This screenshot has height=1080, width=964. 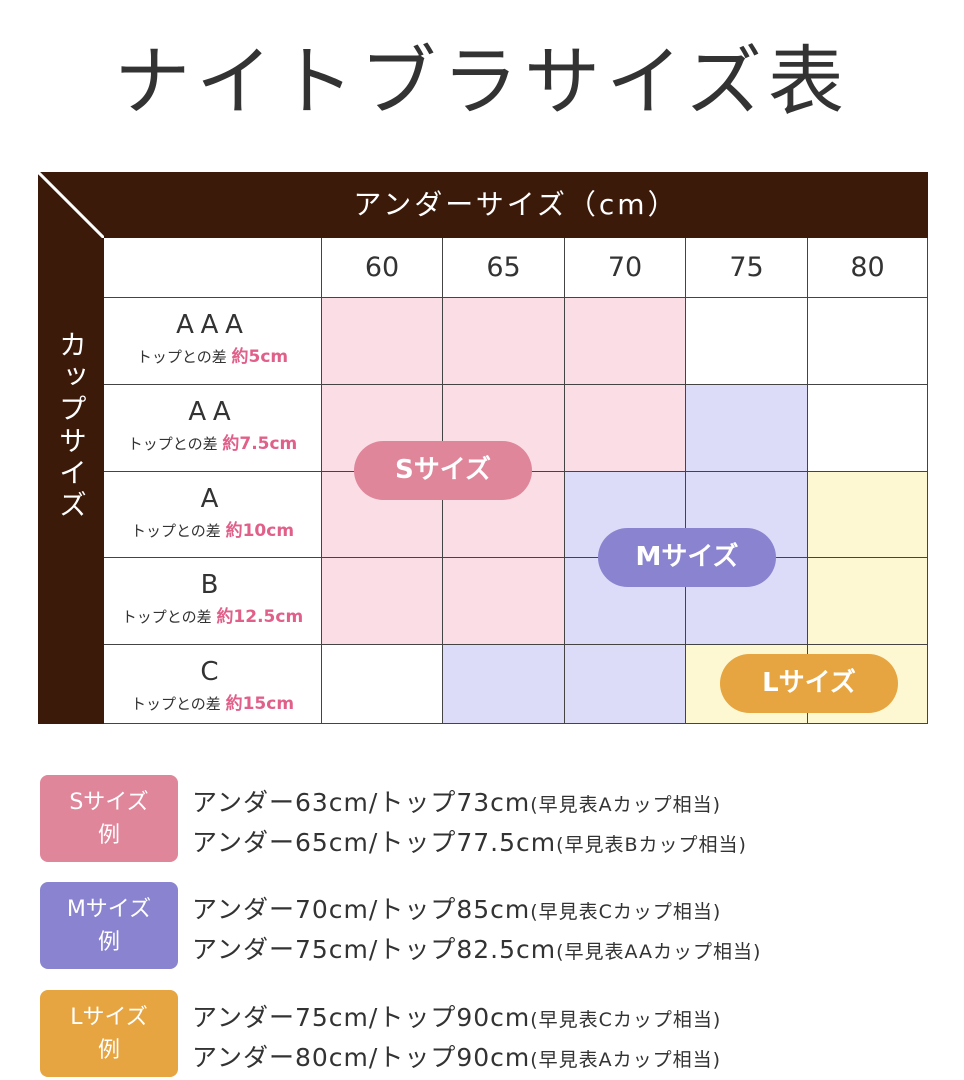 I want to click on example-line: アンダー63cm/トップ73cm(早見表Aカップ相当), so click(x=456, y=801).